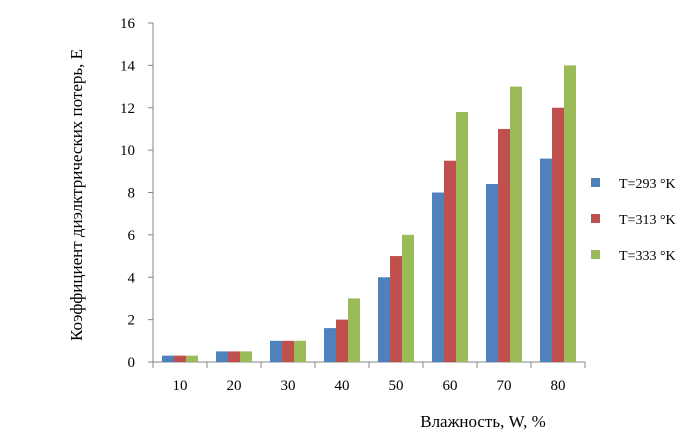  Describe the element at coordinates (132, 236) in the screenshot. I see `y-tick-label: 6` at that location.